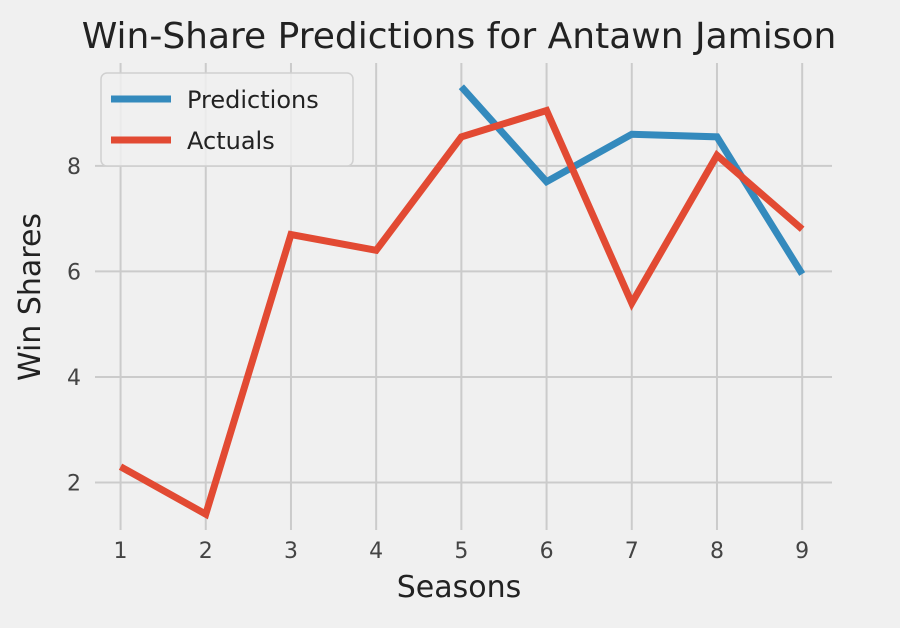  What do you see at coordinates (632, 551) in the screenshot?
I see `x-tick-label: 7` at bounding box center [632, 551].